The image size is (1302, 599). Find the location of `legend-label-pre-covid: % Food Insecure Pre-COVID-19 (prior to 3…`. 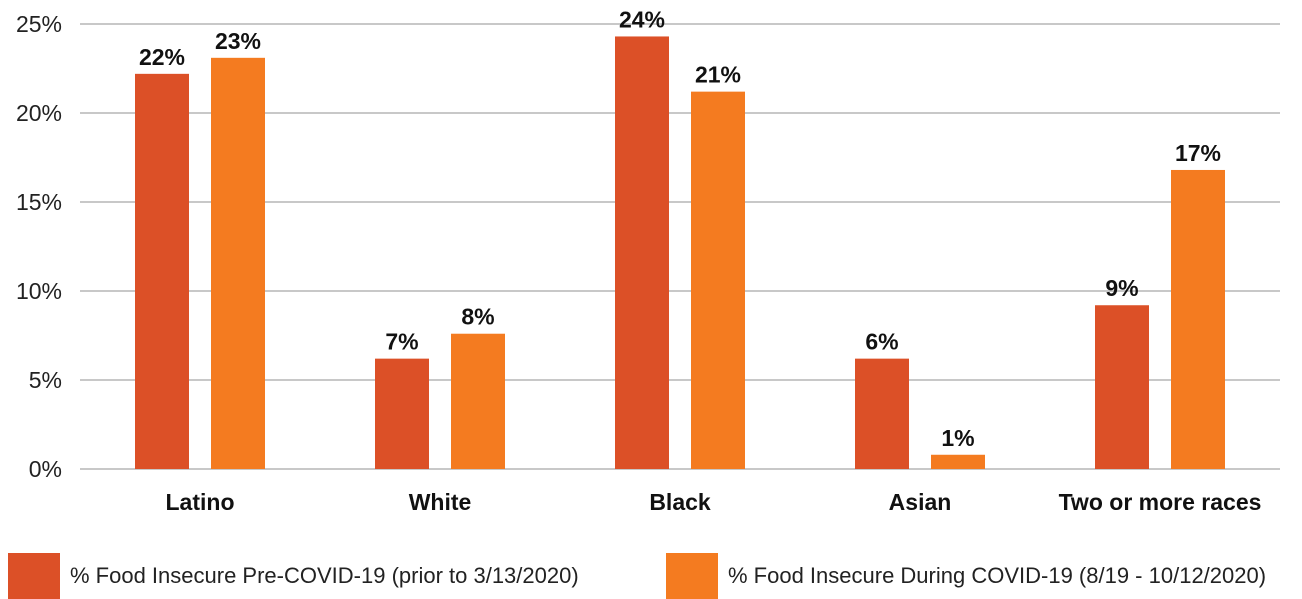

legend-label-pre-covid: % Food Insecure Pre-COVID-19 (prior to 3… is located at coordinates (324, 575).